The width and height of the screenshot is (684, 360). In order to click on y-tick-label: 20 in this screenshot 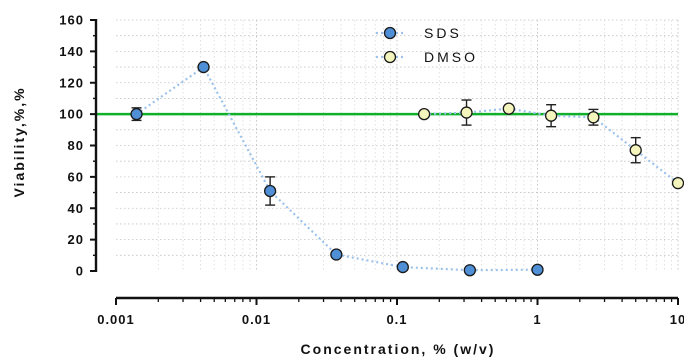, I will do `click(76, 239)`.